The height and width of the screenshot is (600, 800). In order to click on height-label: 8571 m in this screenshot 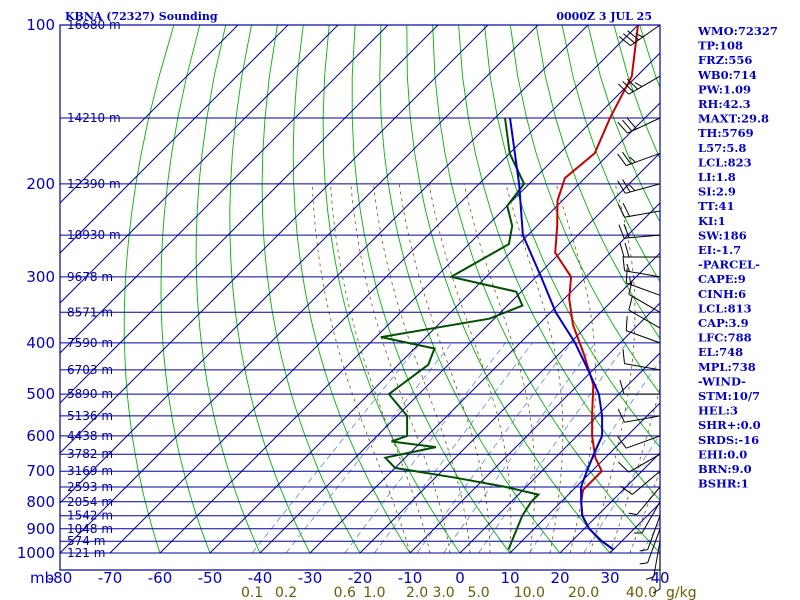, I will do `click(90, 312)`.